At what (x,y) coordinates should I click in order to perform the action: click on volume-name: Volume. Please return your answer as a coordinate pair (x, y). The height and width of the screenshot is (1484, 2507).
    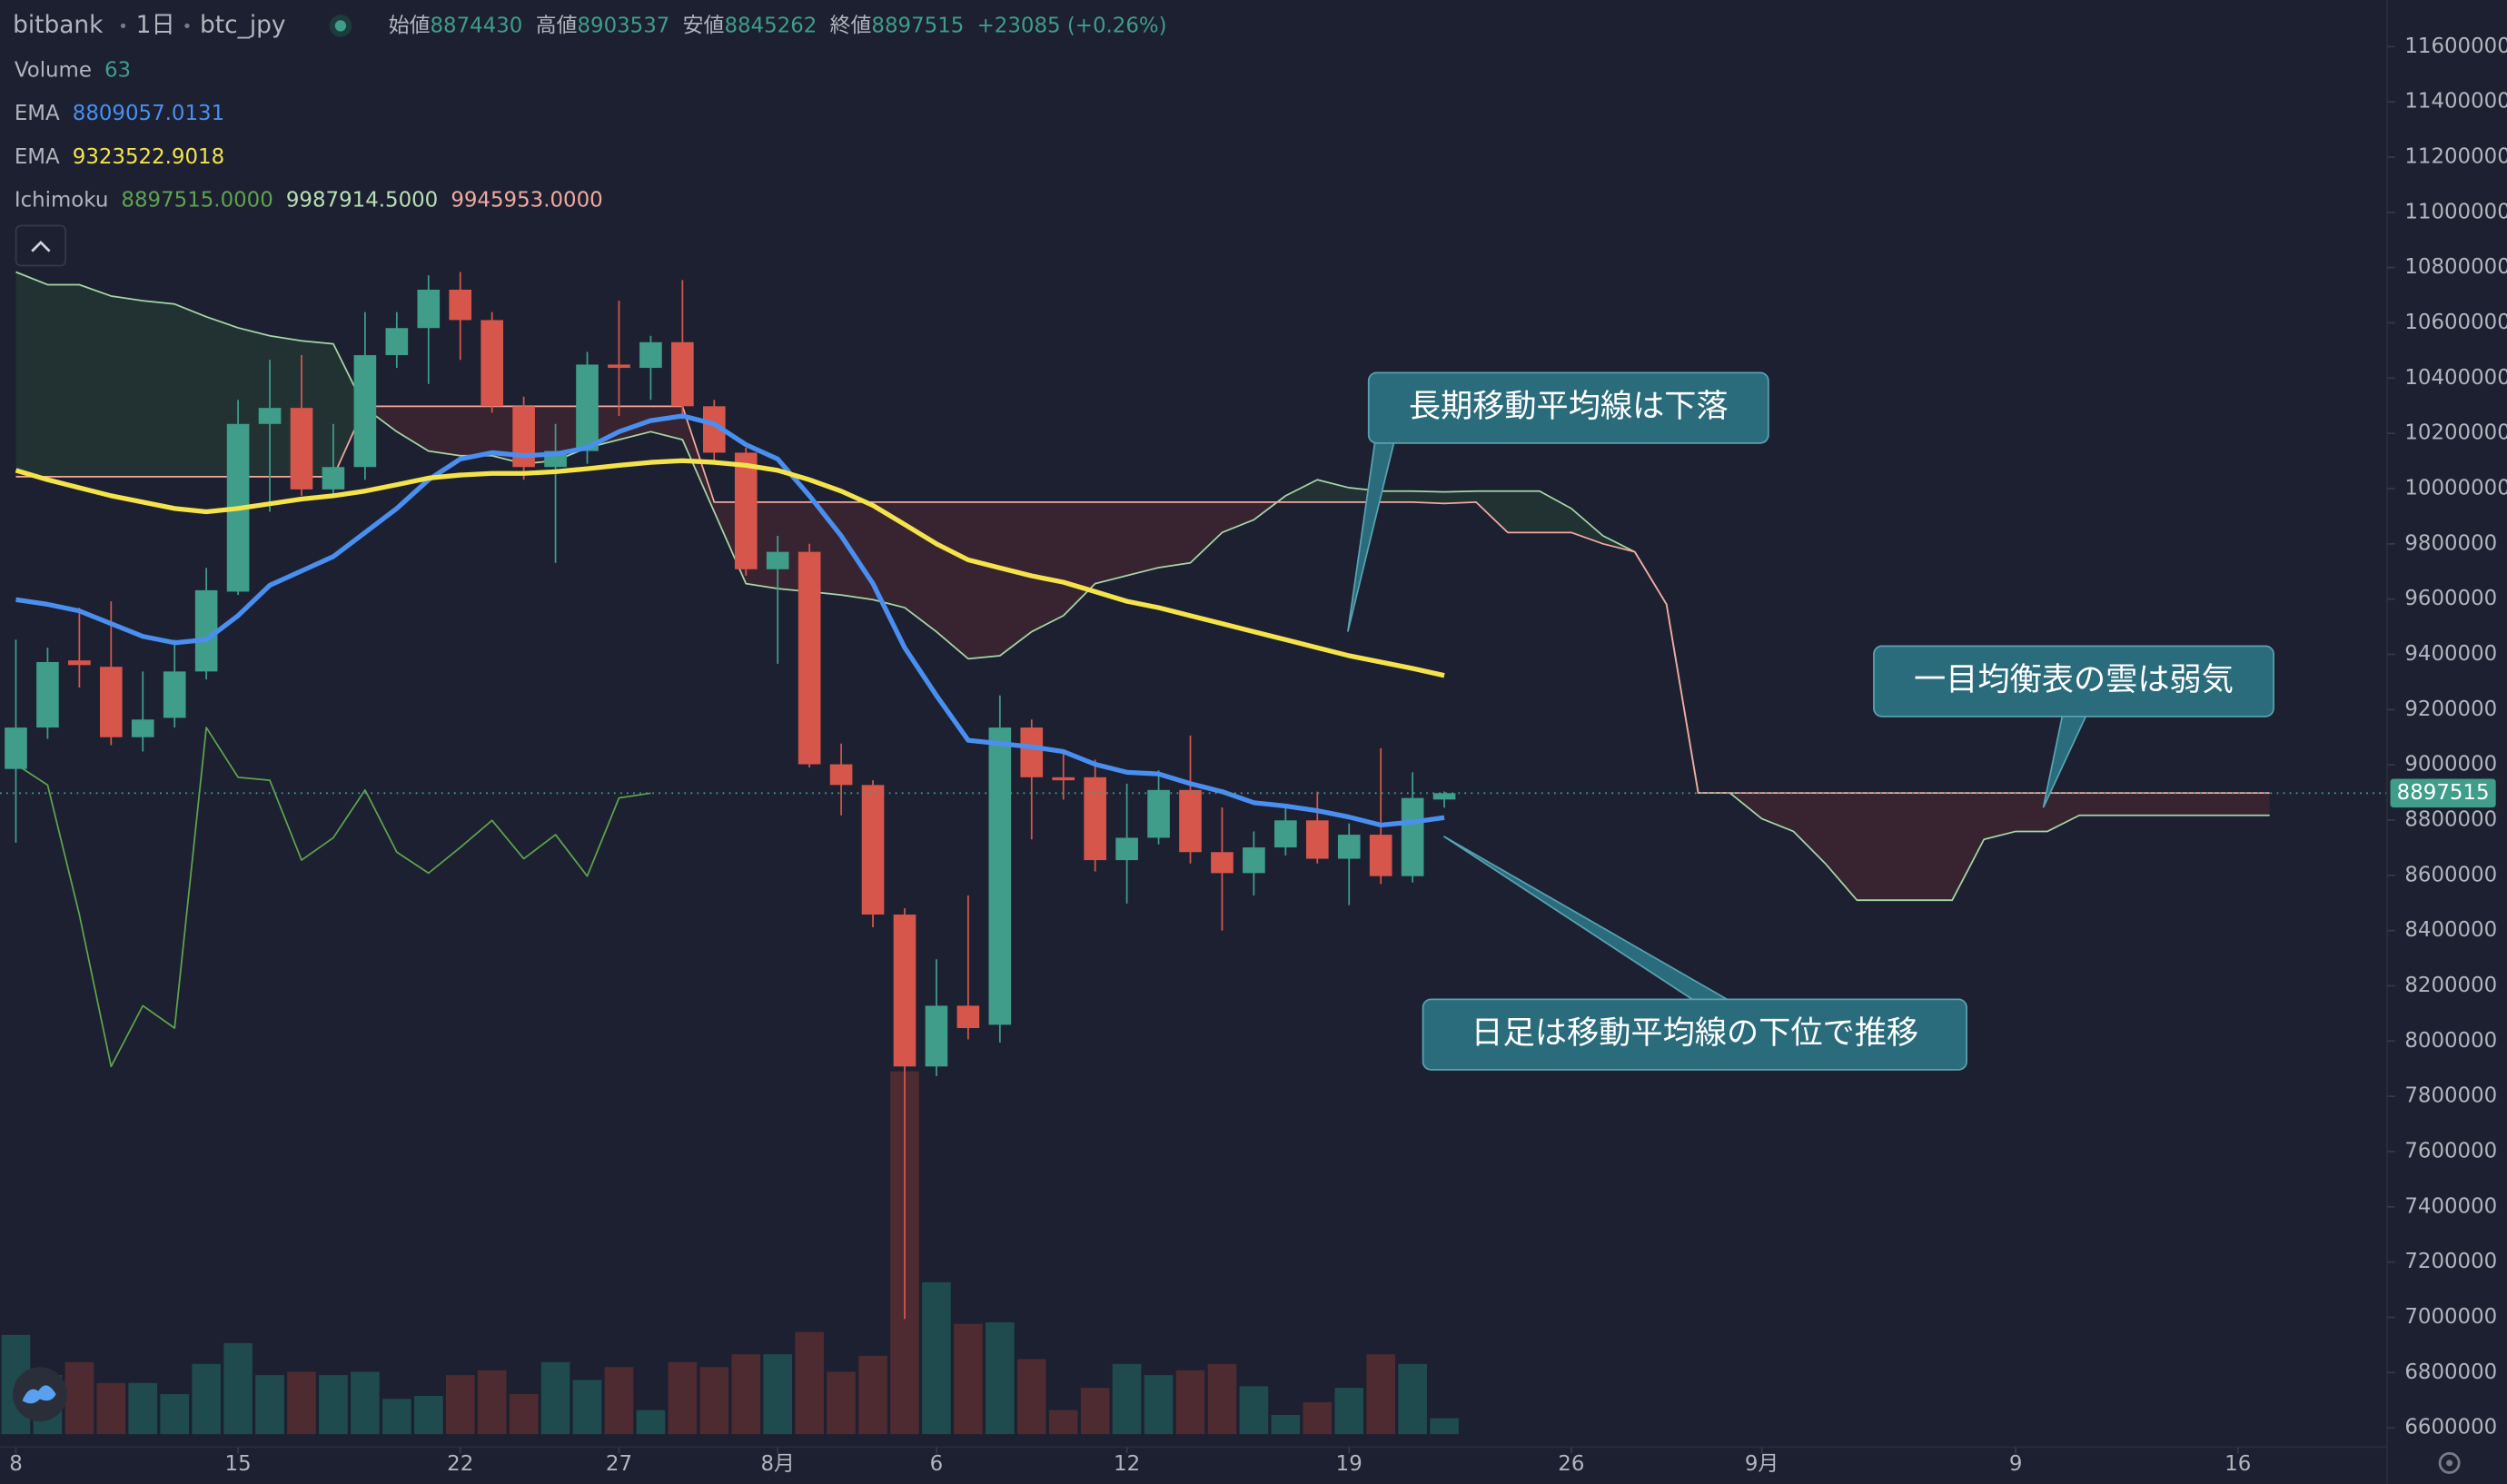
    Looking at the image, I should click on (54, 70).